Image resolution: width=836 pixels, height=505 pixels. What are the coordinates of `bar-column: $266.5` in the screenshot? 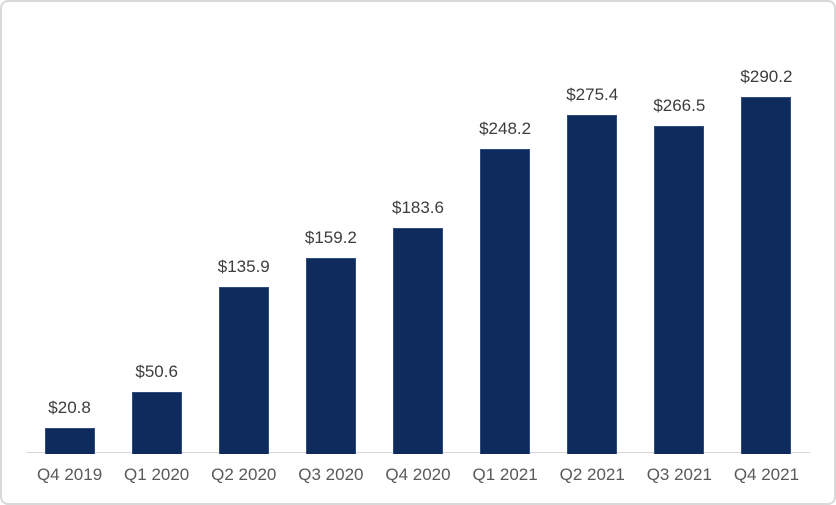 It's located at (679, 268).